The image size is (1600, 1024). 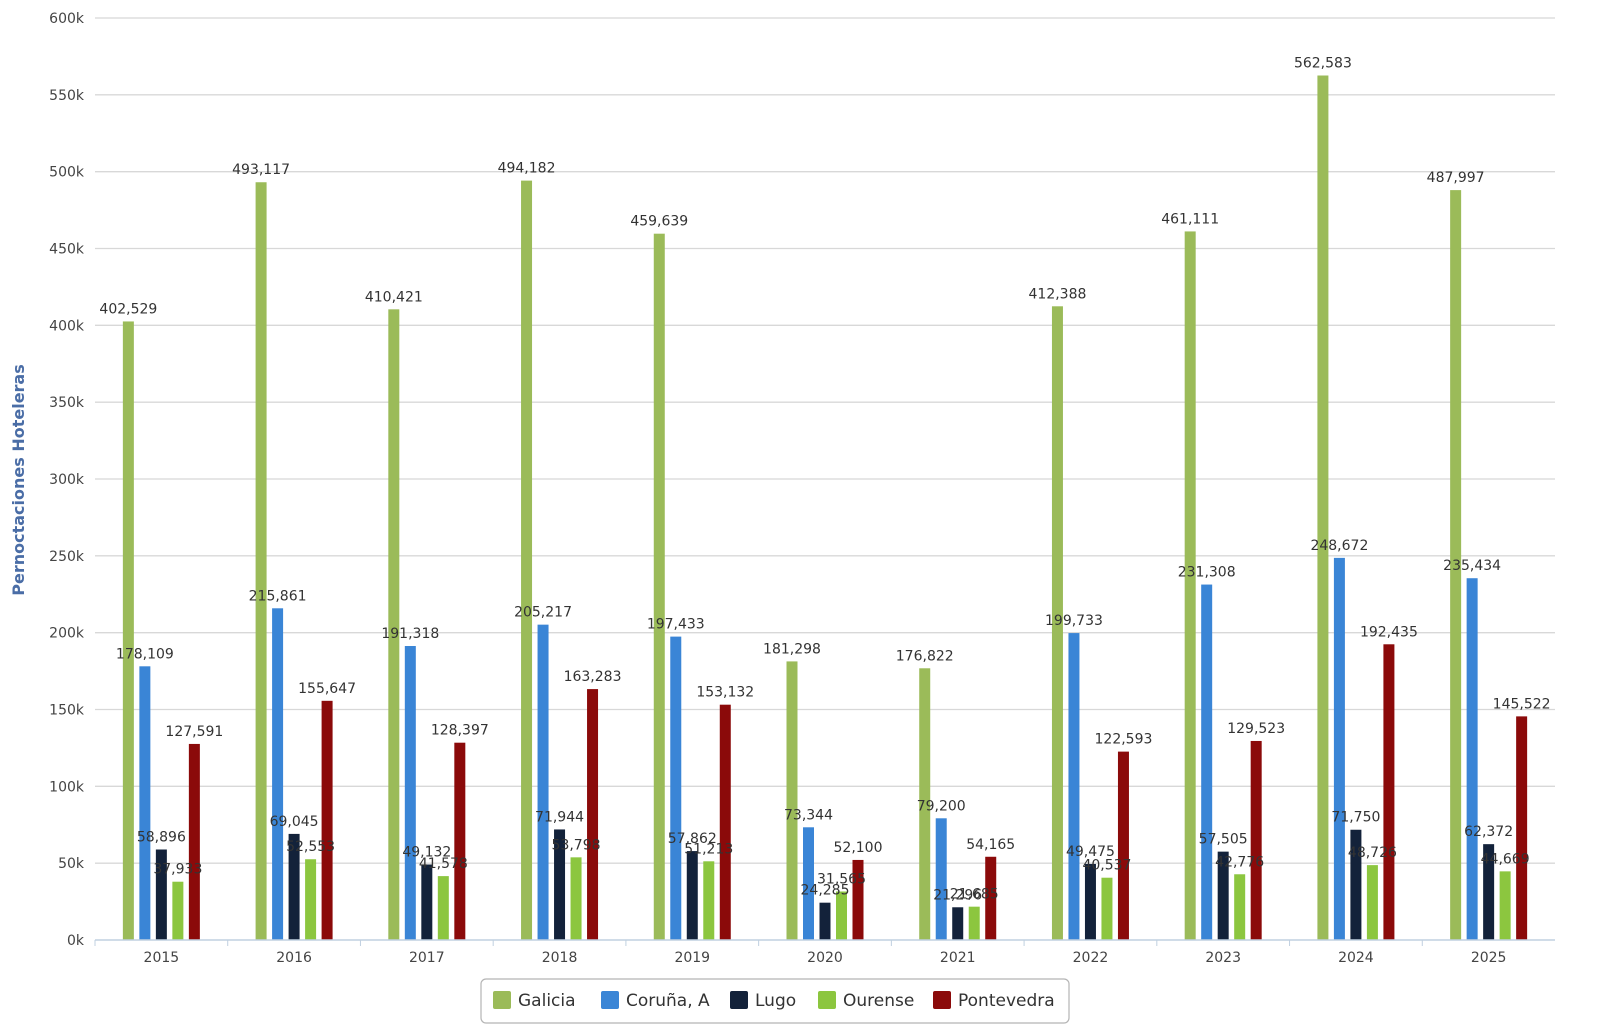 I want to click on x-tick-label: 2020, so click(x=825, y=958).